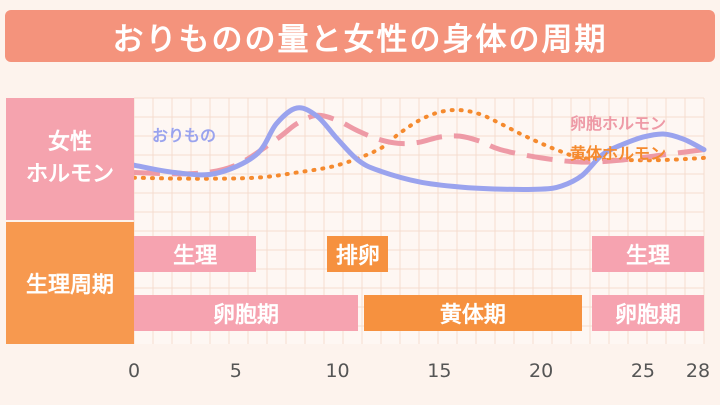 The width and height of the screenshot is (720, 405). Describe the element at coordinates (439, 371) in the screenshot. I see `x-tick-label: 15` at that location.